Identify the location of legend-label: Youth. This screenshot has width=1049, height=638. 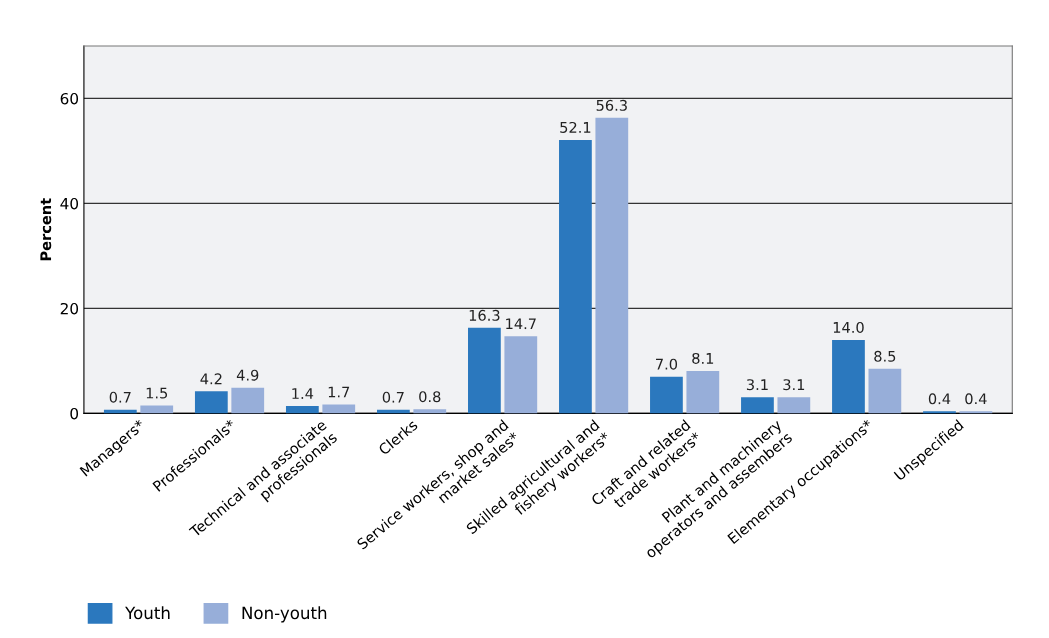
(147, 613).